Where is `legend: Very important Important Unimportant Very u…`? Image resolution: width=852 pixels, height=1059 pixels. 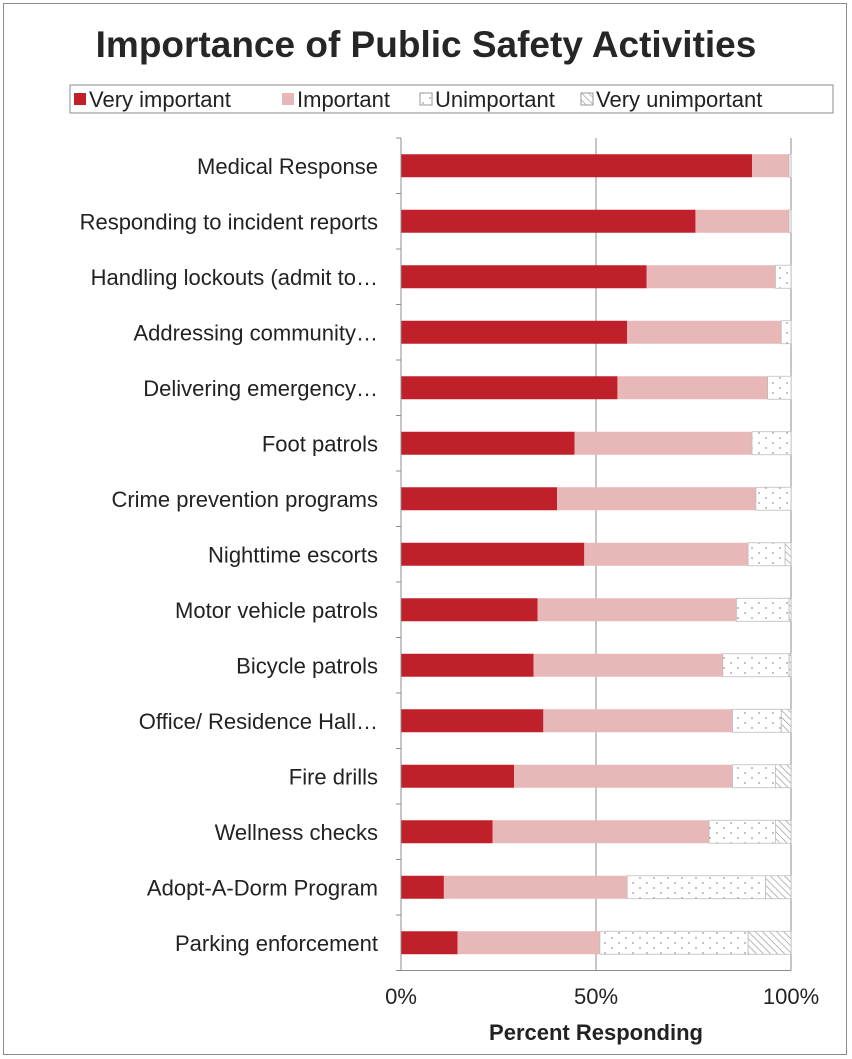 legend: Very important Important Unimportant Very u… is located at coordinates (451, 99).